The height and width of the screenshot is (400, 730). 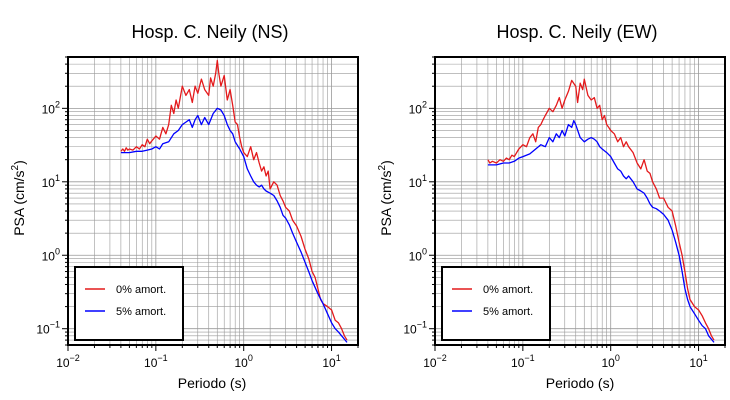 What do you see at coordinates (209, 32) in the screenshot?
I see `chart-title: Hosp. C. Neily (NS)` at bounding box center [209, 32].